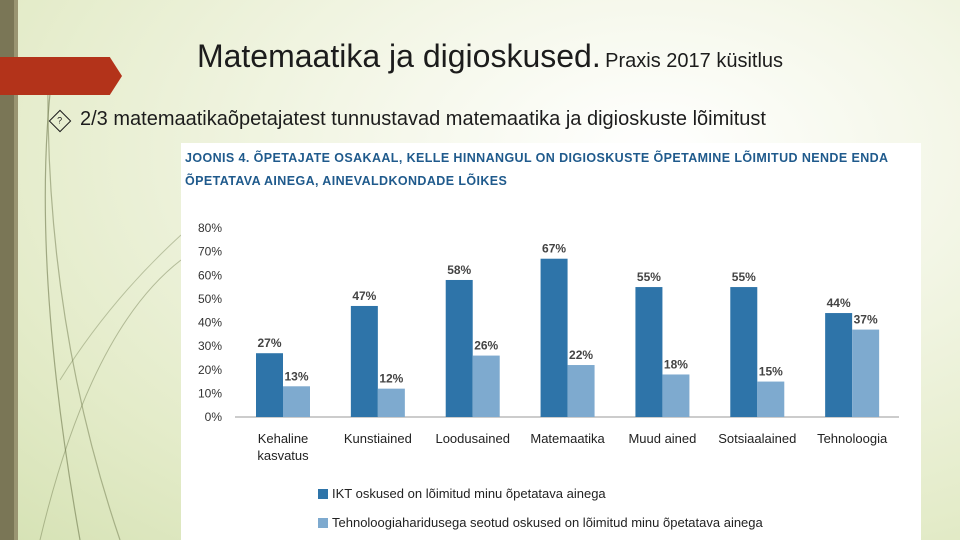 This screenshot has height=540, width=960. Describe the element at coordinates (210, 323) in the screenshot. I see `y-tick-label: 40%` at that location.